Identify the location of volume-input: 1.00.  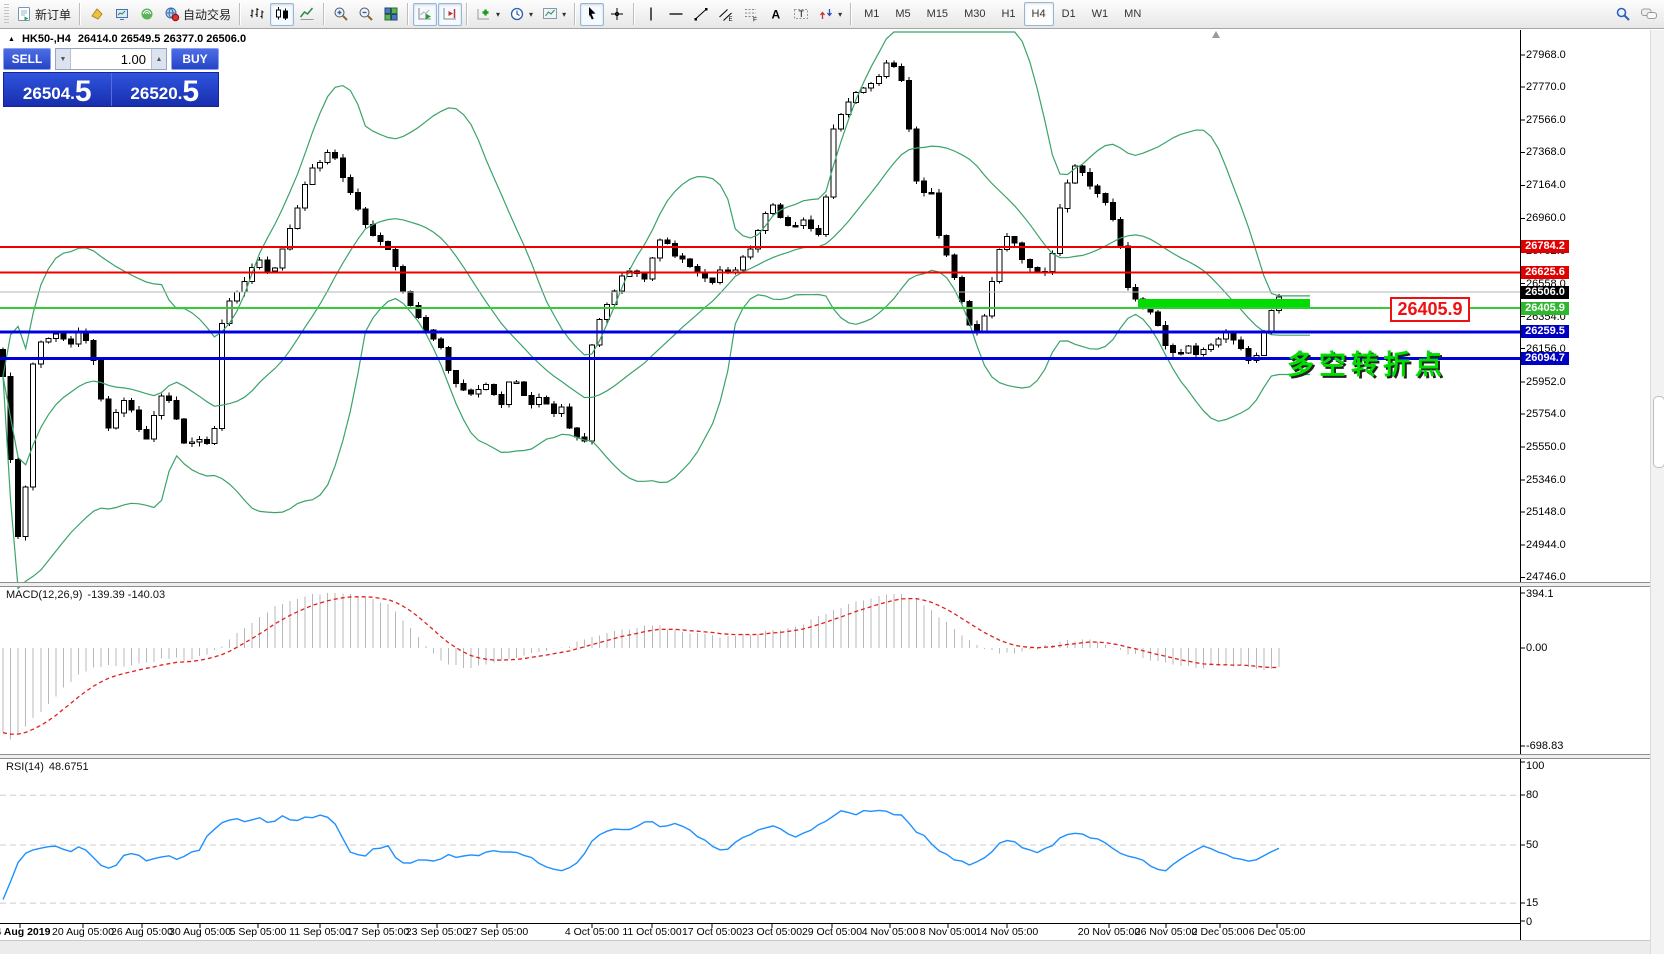
(133, 59).